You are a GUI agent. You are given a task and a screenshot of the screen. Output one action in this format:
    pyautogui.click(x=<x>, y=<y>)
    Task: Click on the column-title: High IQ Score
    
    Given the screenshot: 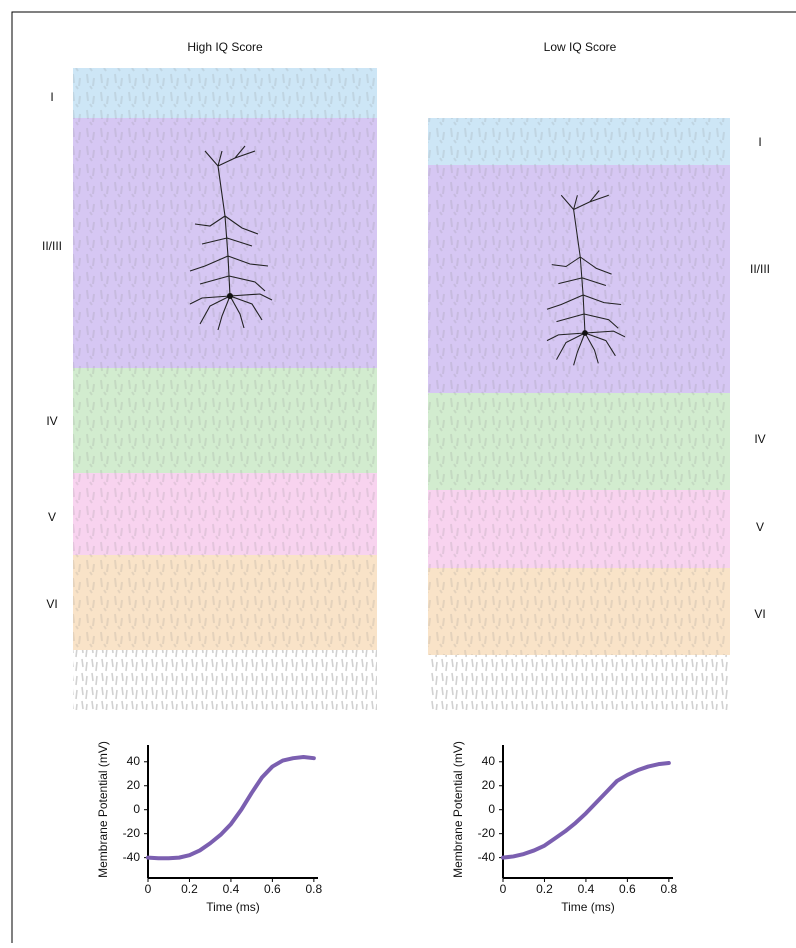 What is the action you would take?
    pyautogui.click(x=225, y=47)
    